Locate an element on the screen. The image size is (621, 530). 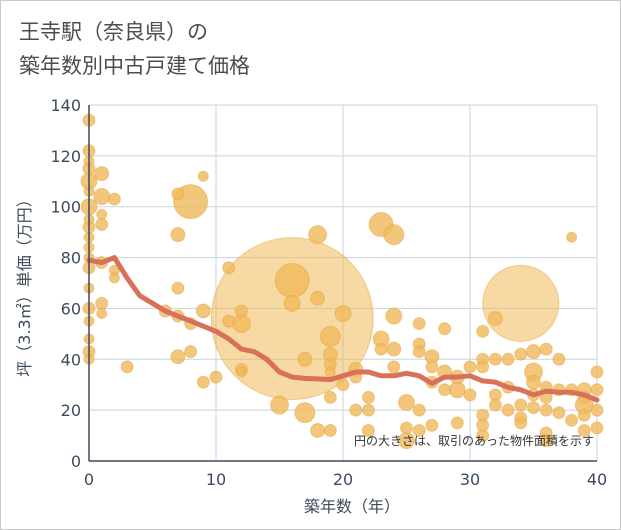
x-tick-label: 40 is located at coordinates (597, 479).